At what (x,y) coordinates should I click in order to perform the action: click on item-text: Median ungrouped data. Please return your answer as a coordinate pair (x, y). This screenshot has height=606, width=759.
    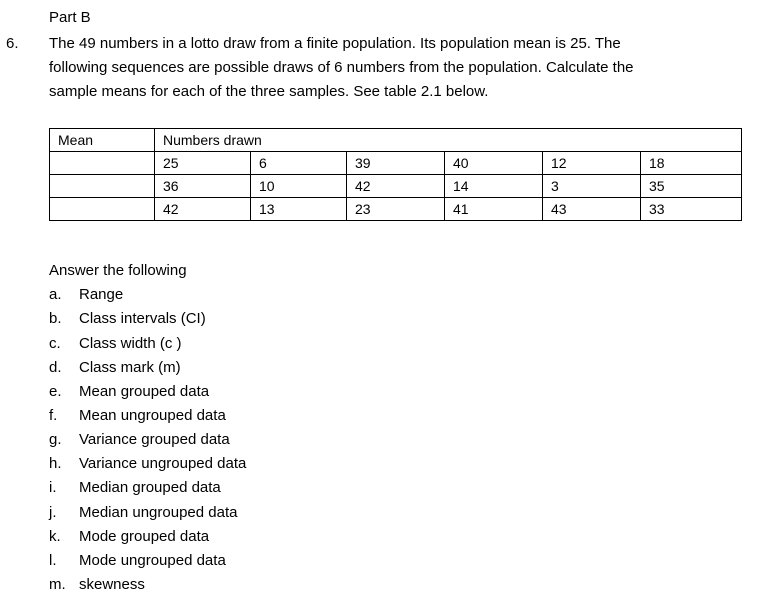
    Looking at the image, I should click on (158, 512).